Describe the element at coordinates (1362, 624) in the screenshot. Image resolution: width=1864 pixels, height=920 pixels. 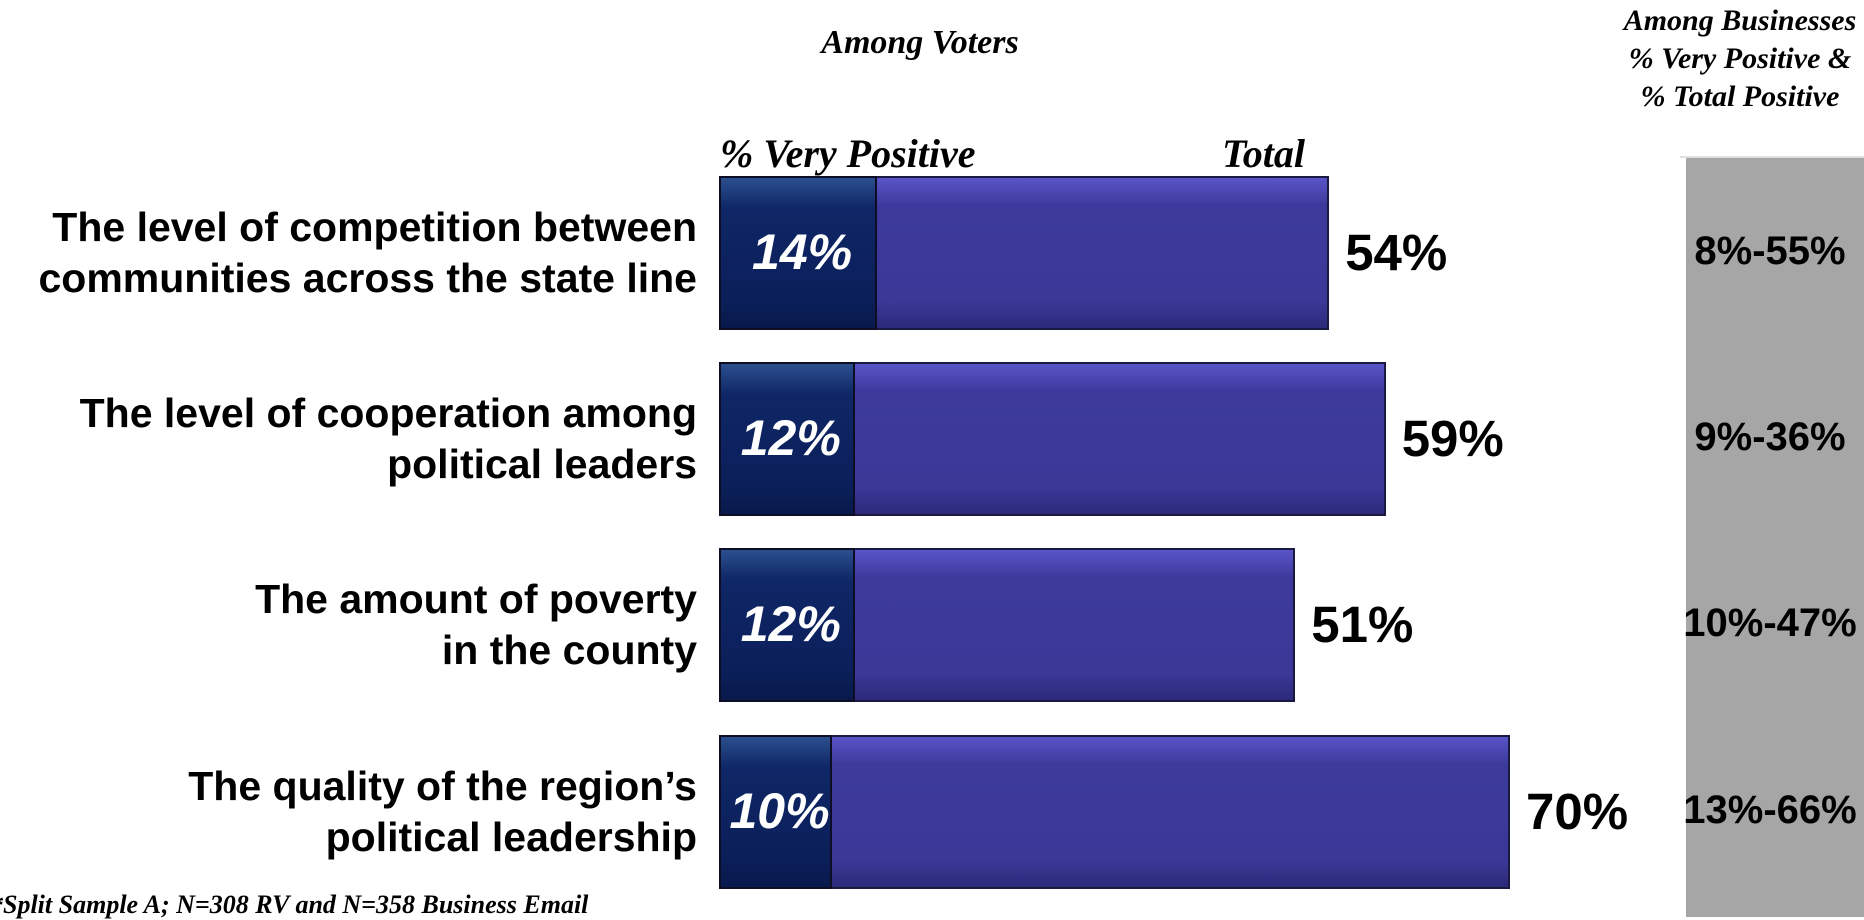
I see `total-data-label: 51%` at that location.